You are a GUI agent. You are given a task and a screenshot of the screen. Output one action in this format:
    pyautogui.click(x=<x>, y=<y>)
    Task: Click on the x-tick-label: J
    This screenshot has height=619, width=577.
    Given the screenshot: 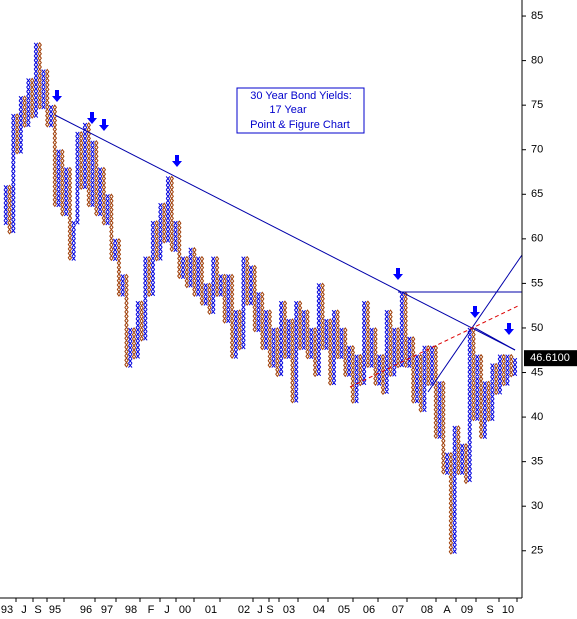 What is the action you would take?
    pyautogui.click(x=24, y=610)
    